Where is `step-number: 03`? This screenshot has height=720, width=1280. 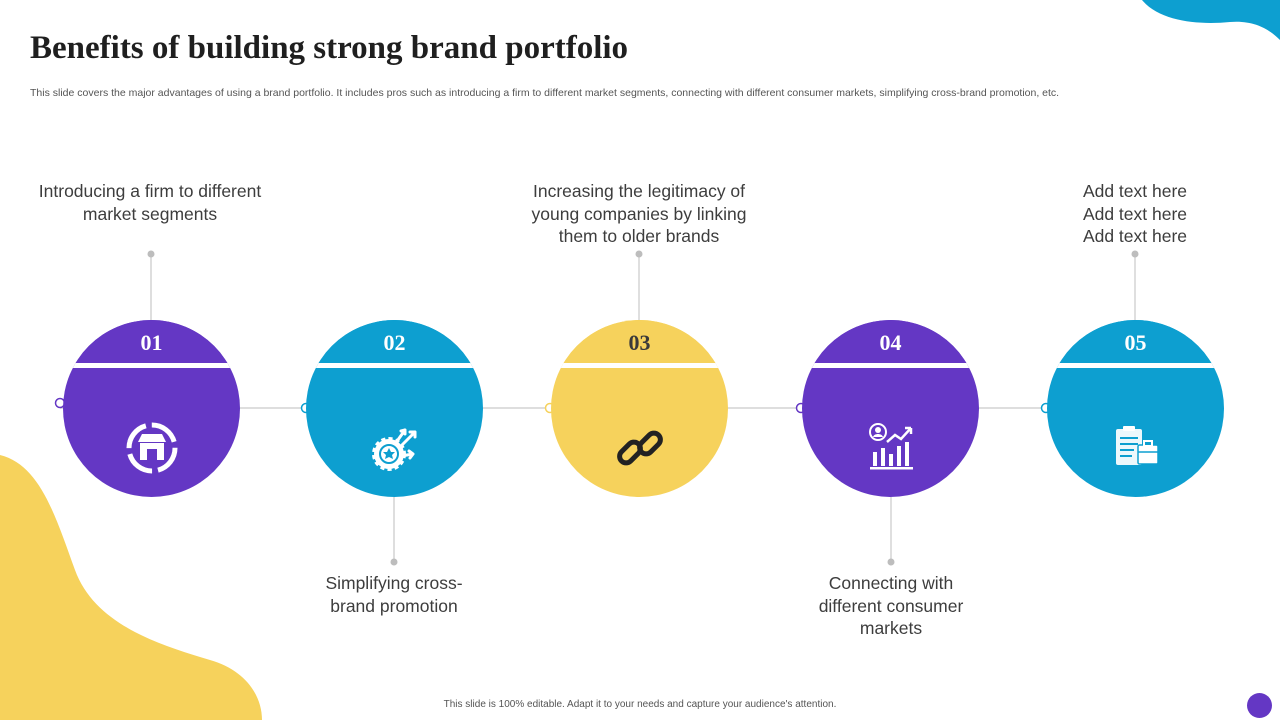 step-number: 03 is located at coordinates (639, 342).